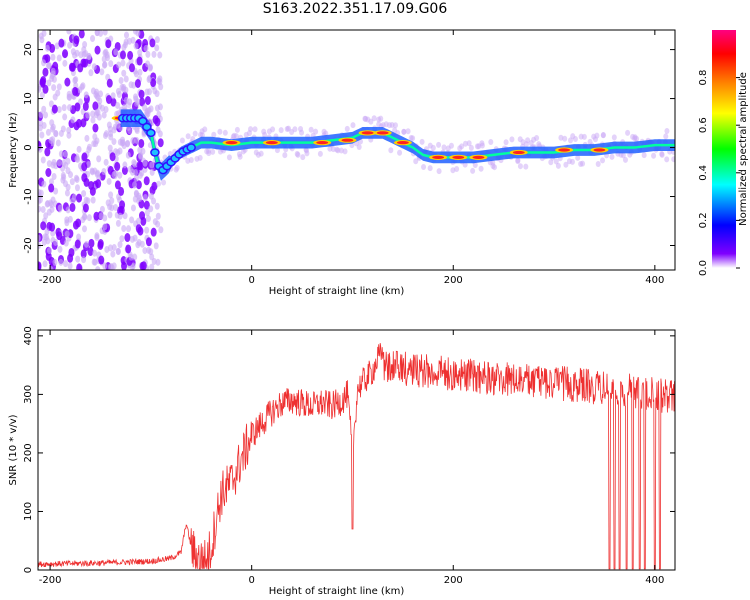 The width and height of the screenshot is (750, 600). Describe the element at coordinates (397, 145) in the screenshot. I see `ridge-band` at that location.